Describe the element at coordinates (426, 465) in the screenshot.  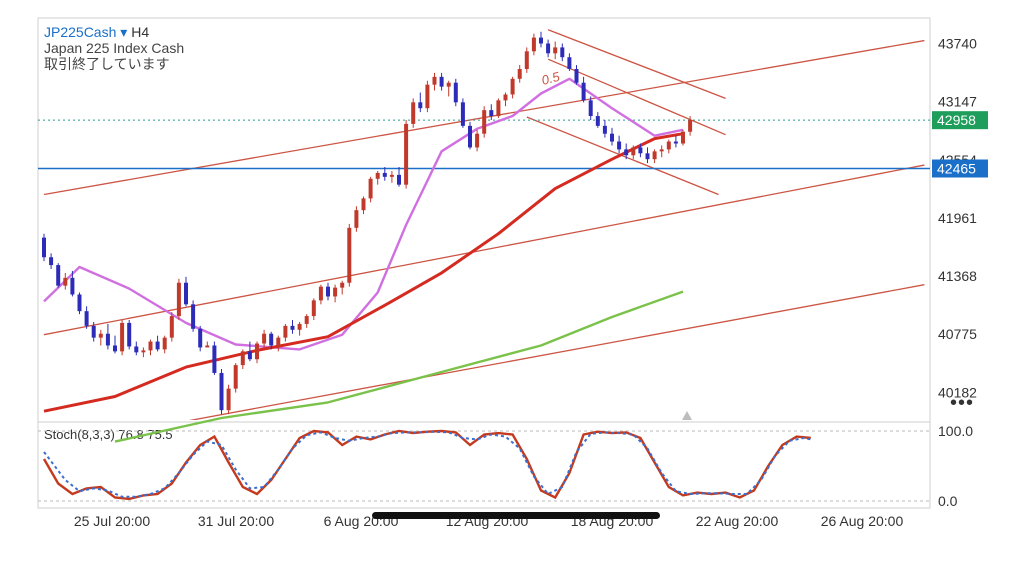
I see `stoch-k-line` at that location.